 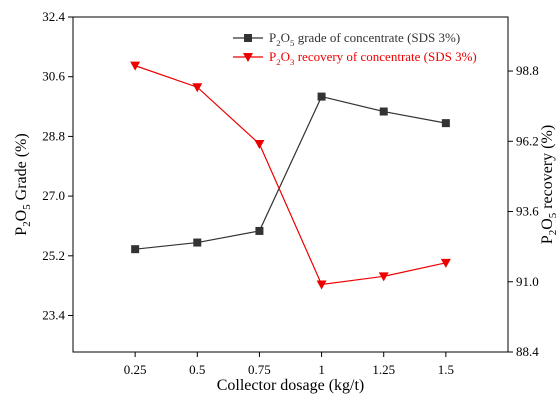 What do you see at coordinates (321, 369) in the screenshot?
I see `x-tick-label: 1` at bounding box center [321, 369].